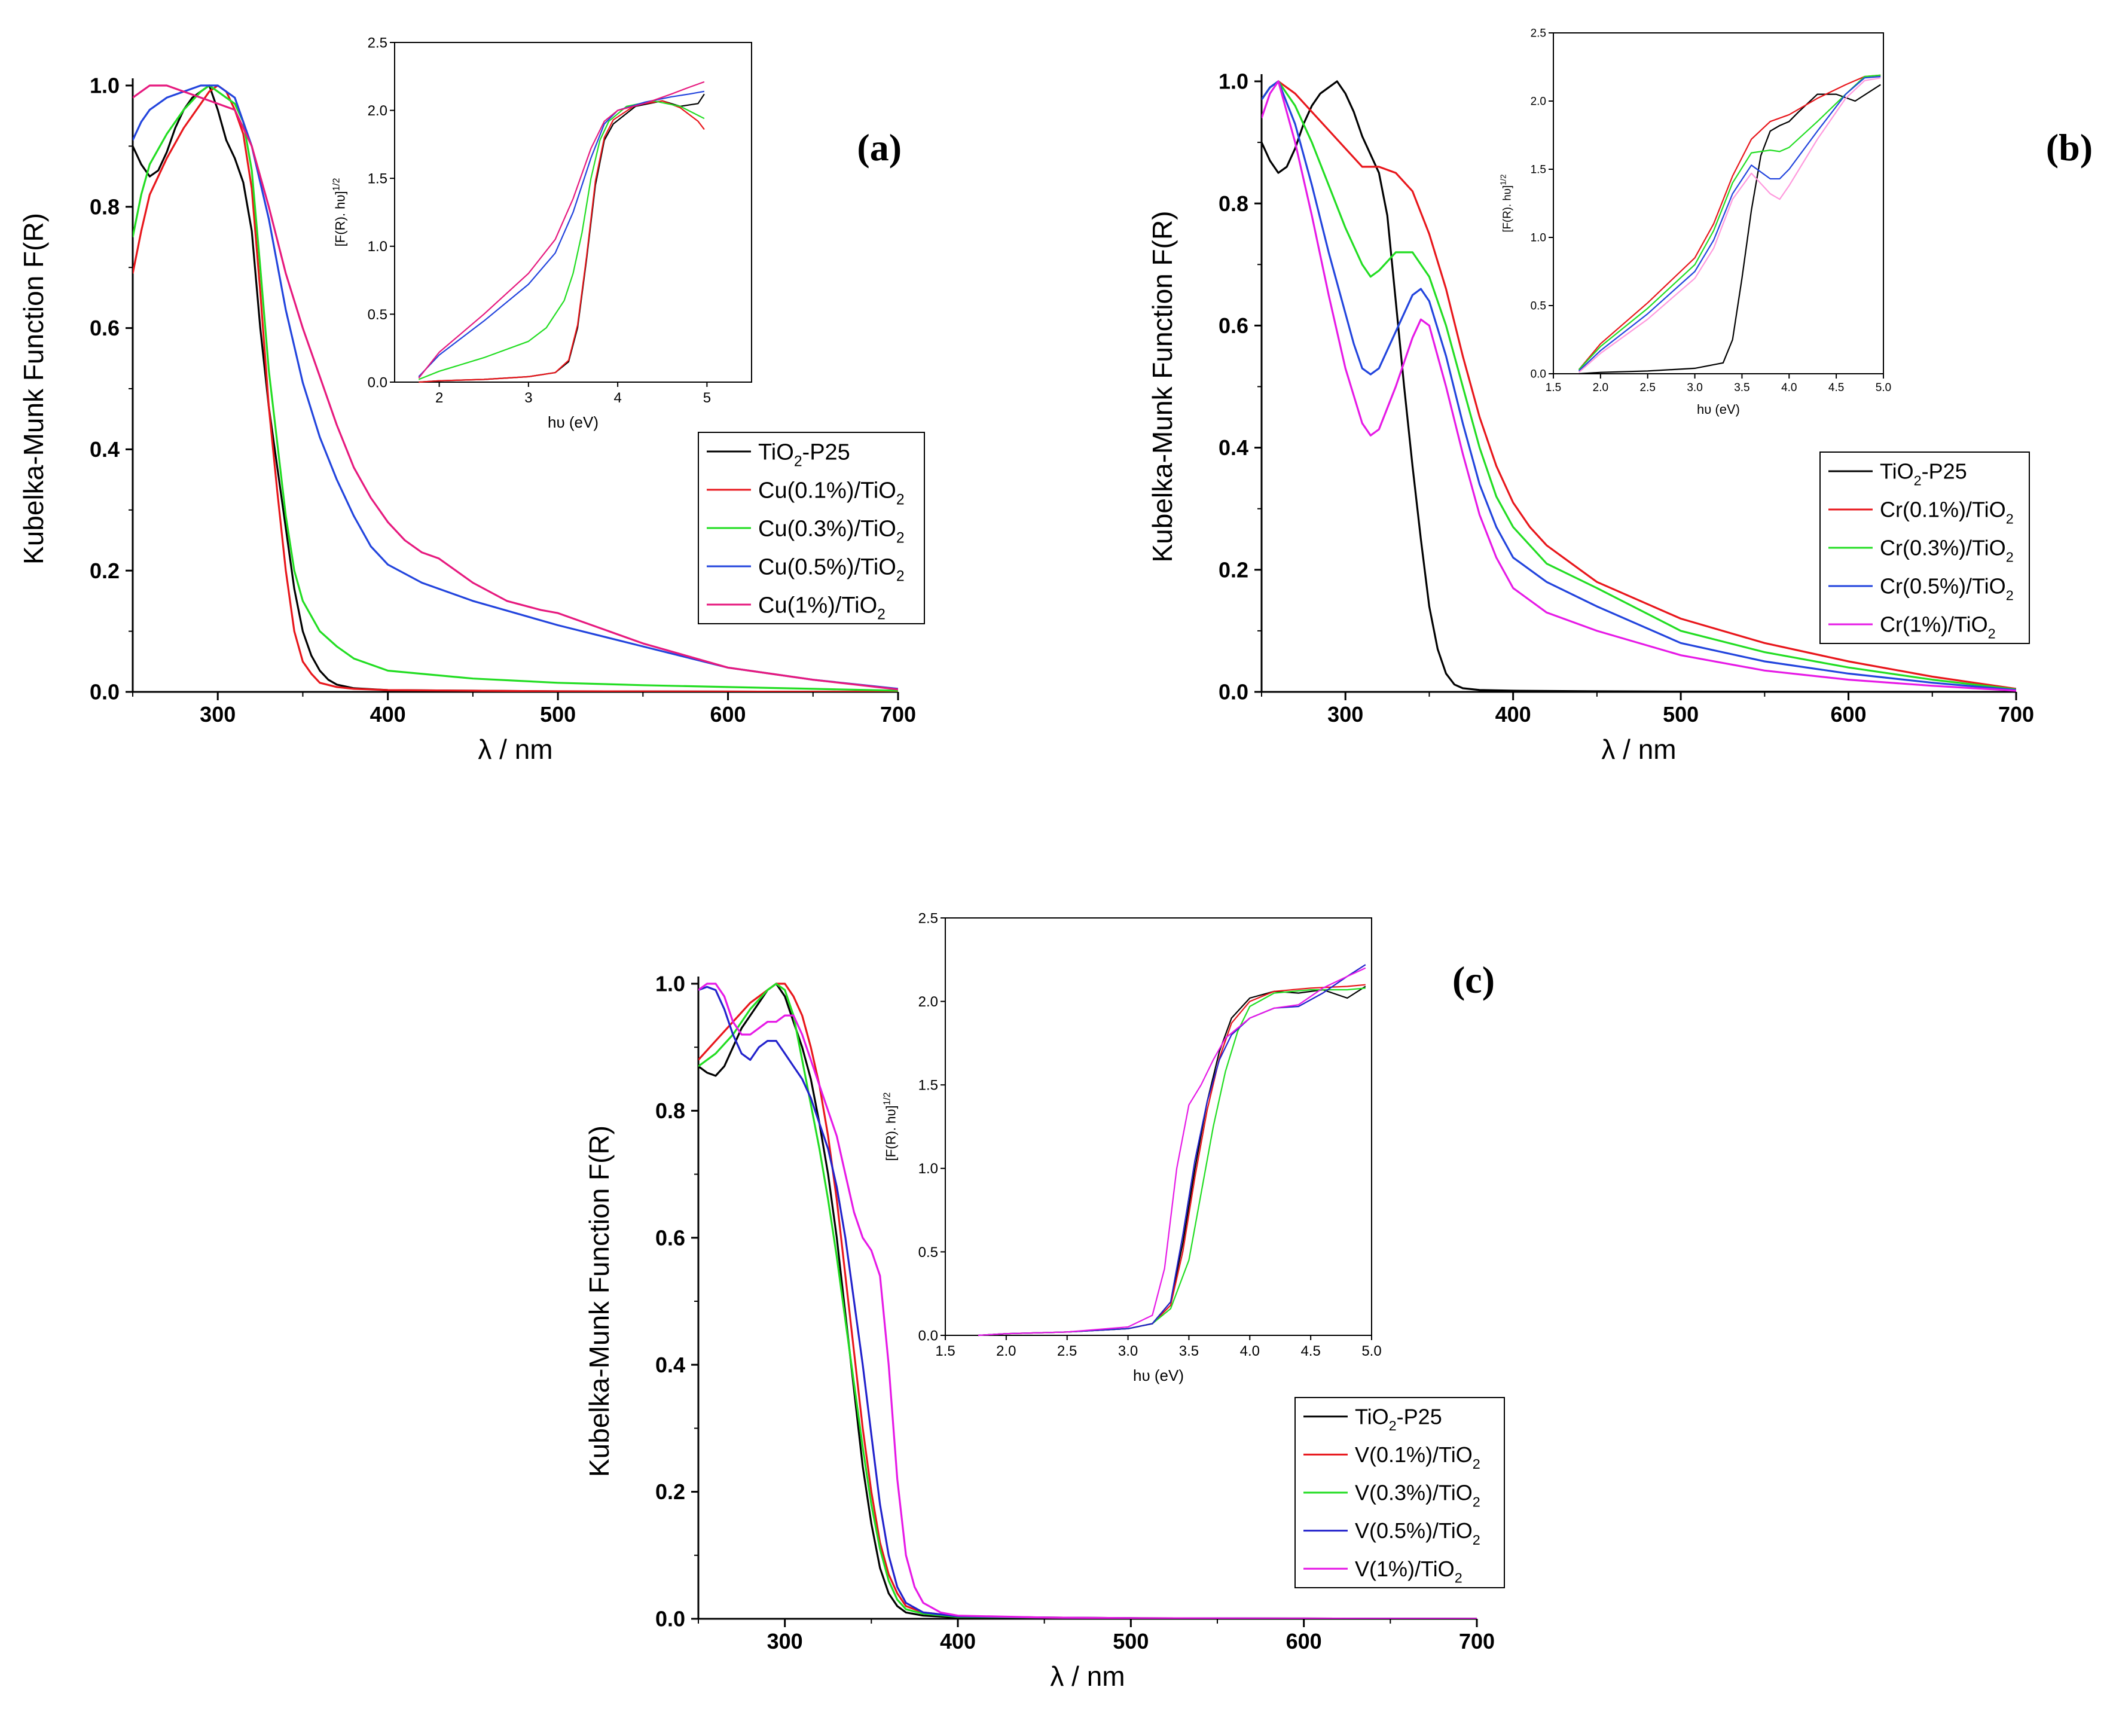 This screenshot has width=2116, height=1736. What do you see at coordinates (528, 398) in the screenshot?
I see `inset-x-tick-label: 3` at bounding box center [528, 398].